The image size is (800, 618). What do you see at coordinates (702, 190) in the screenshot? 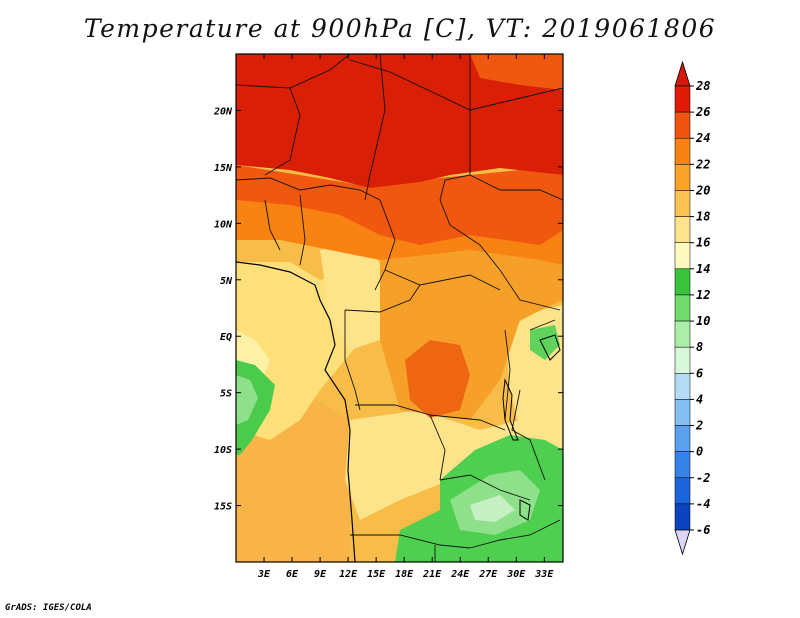
I see `colorbar-label: 20` at bounding box center [702, 190].